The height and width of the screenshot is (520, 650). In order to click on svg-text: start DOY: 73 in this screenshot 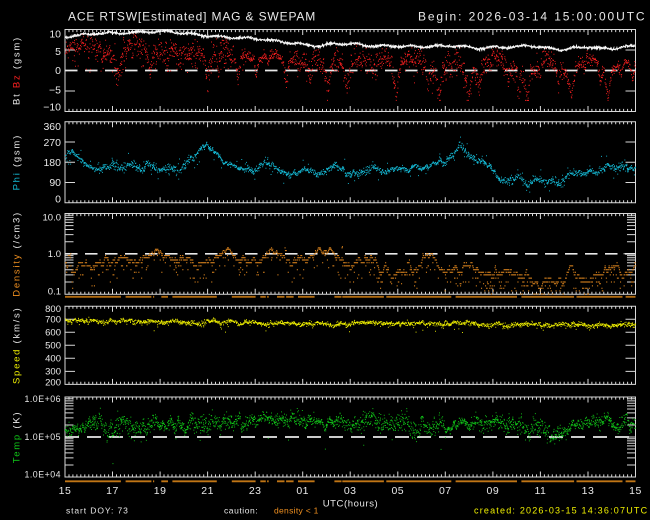, I will do `click(97, 511)`.